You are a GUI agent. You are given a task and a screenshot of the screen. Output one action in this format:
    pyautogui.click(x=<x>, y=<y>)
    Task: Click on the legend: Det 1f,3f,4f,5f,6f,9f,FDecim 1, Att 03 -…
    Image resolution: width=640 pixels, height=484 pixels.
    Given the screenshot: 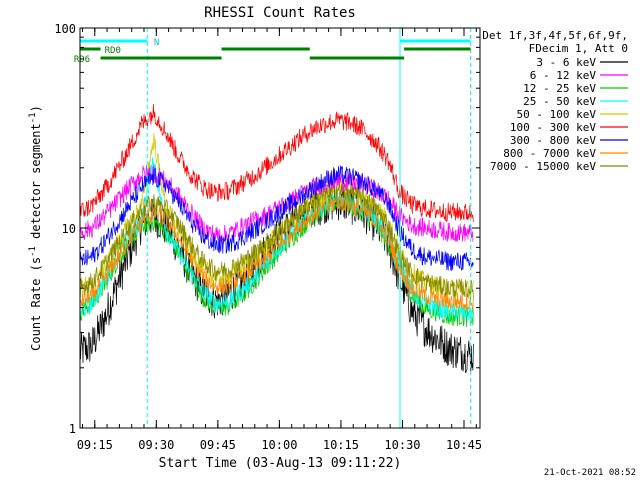 What is the action you would take?
    pyautogui.click(x=555, y=101)
    